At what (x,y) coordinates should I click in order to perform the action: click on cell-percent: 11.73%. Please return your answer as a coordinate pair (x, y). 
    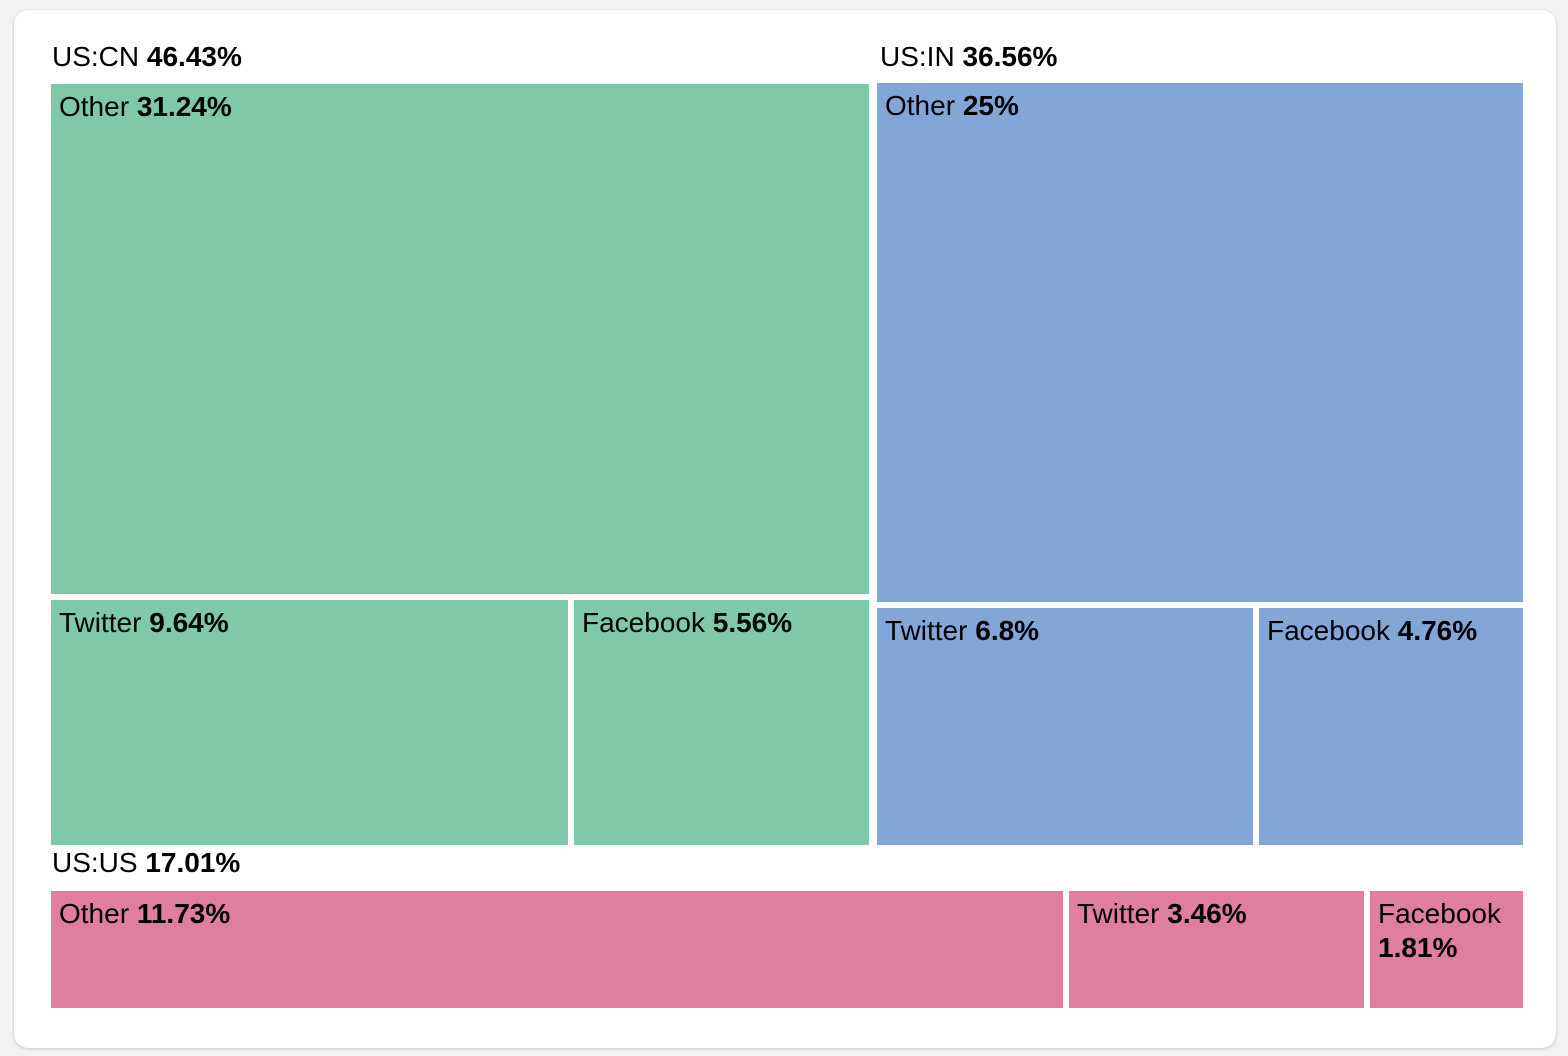
    Looking at the image, I should click on (183, 913).